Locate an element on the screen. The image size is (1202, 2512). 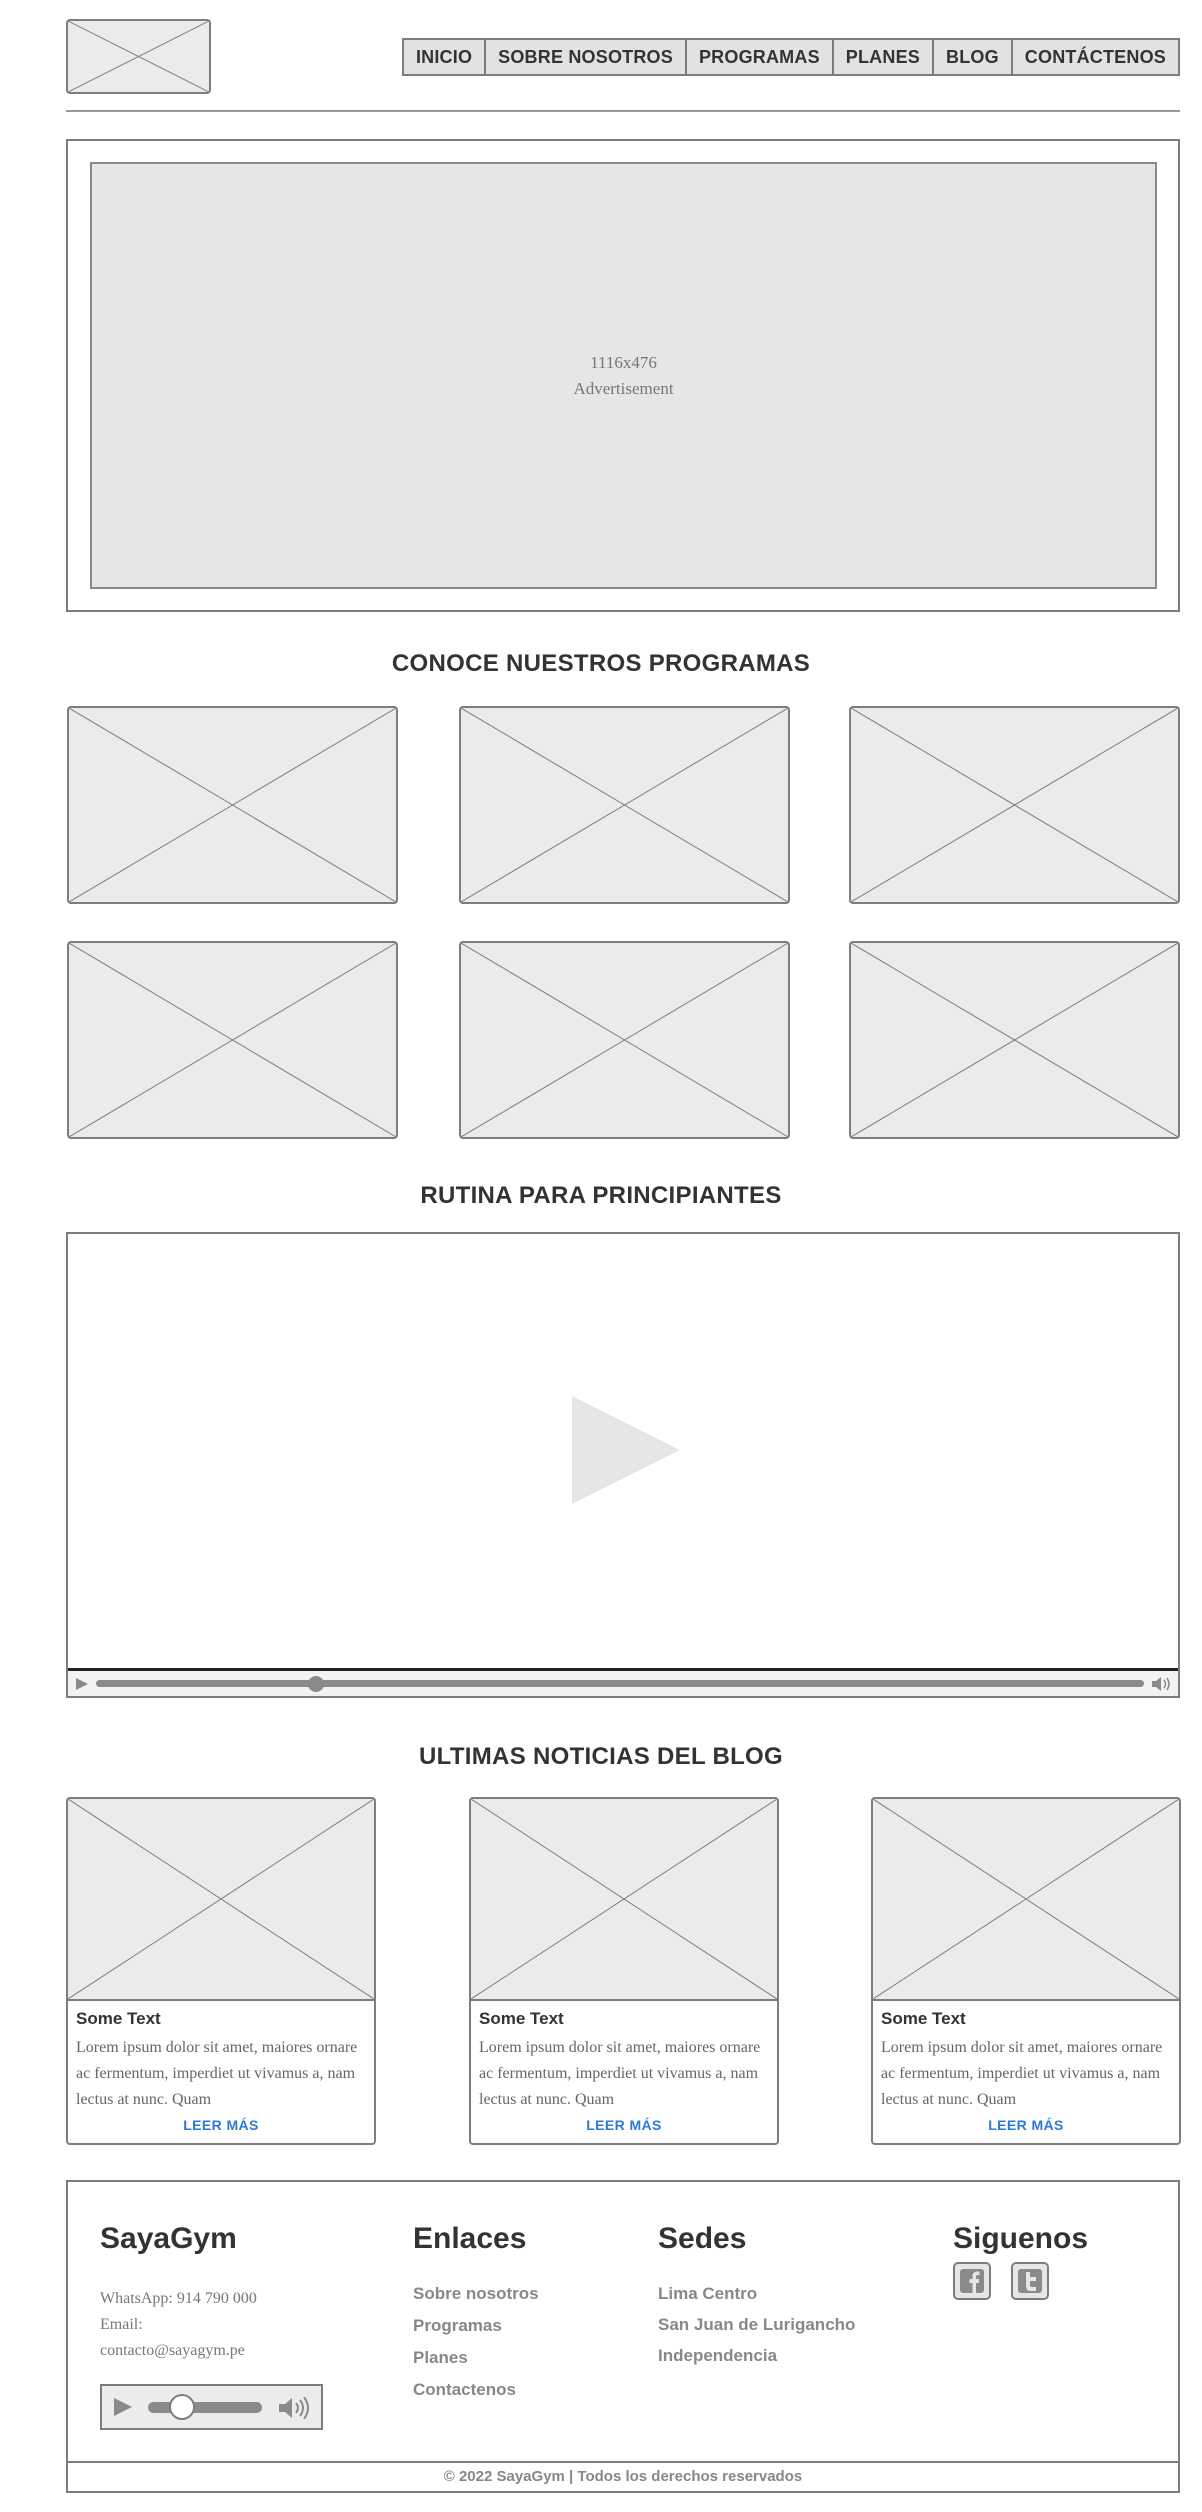
routine-title: RUTINA PARA PRINCIPIANTES is located at coordinates (601, 1195).